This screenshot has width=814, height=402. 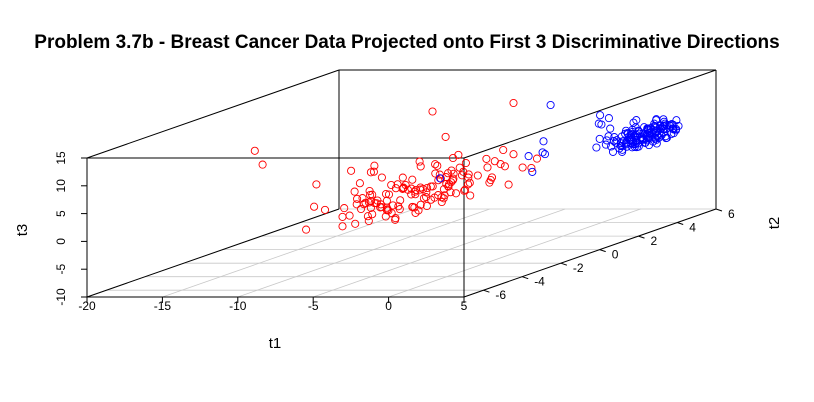 What do you see at coordinates (61, 269) in the screenshot?
I see `z-tick-label: -5` at bounding box center [61, 269].